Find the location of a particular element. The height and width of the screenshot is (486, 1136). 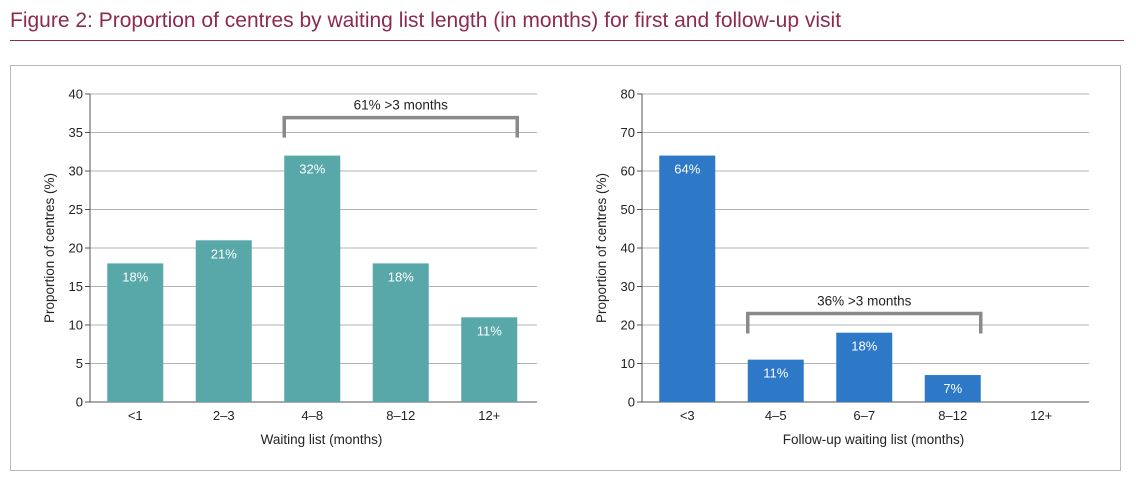

right-x-tick-label: 8–12 is located at coordinates (952, 415).